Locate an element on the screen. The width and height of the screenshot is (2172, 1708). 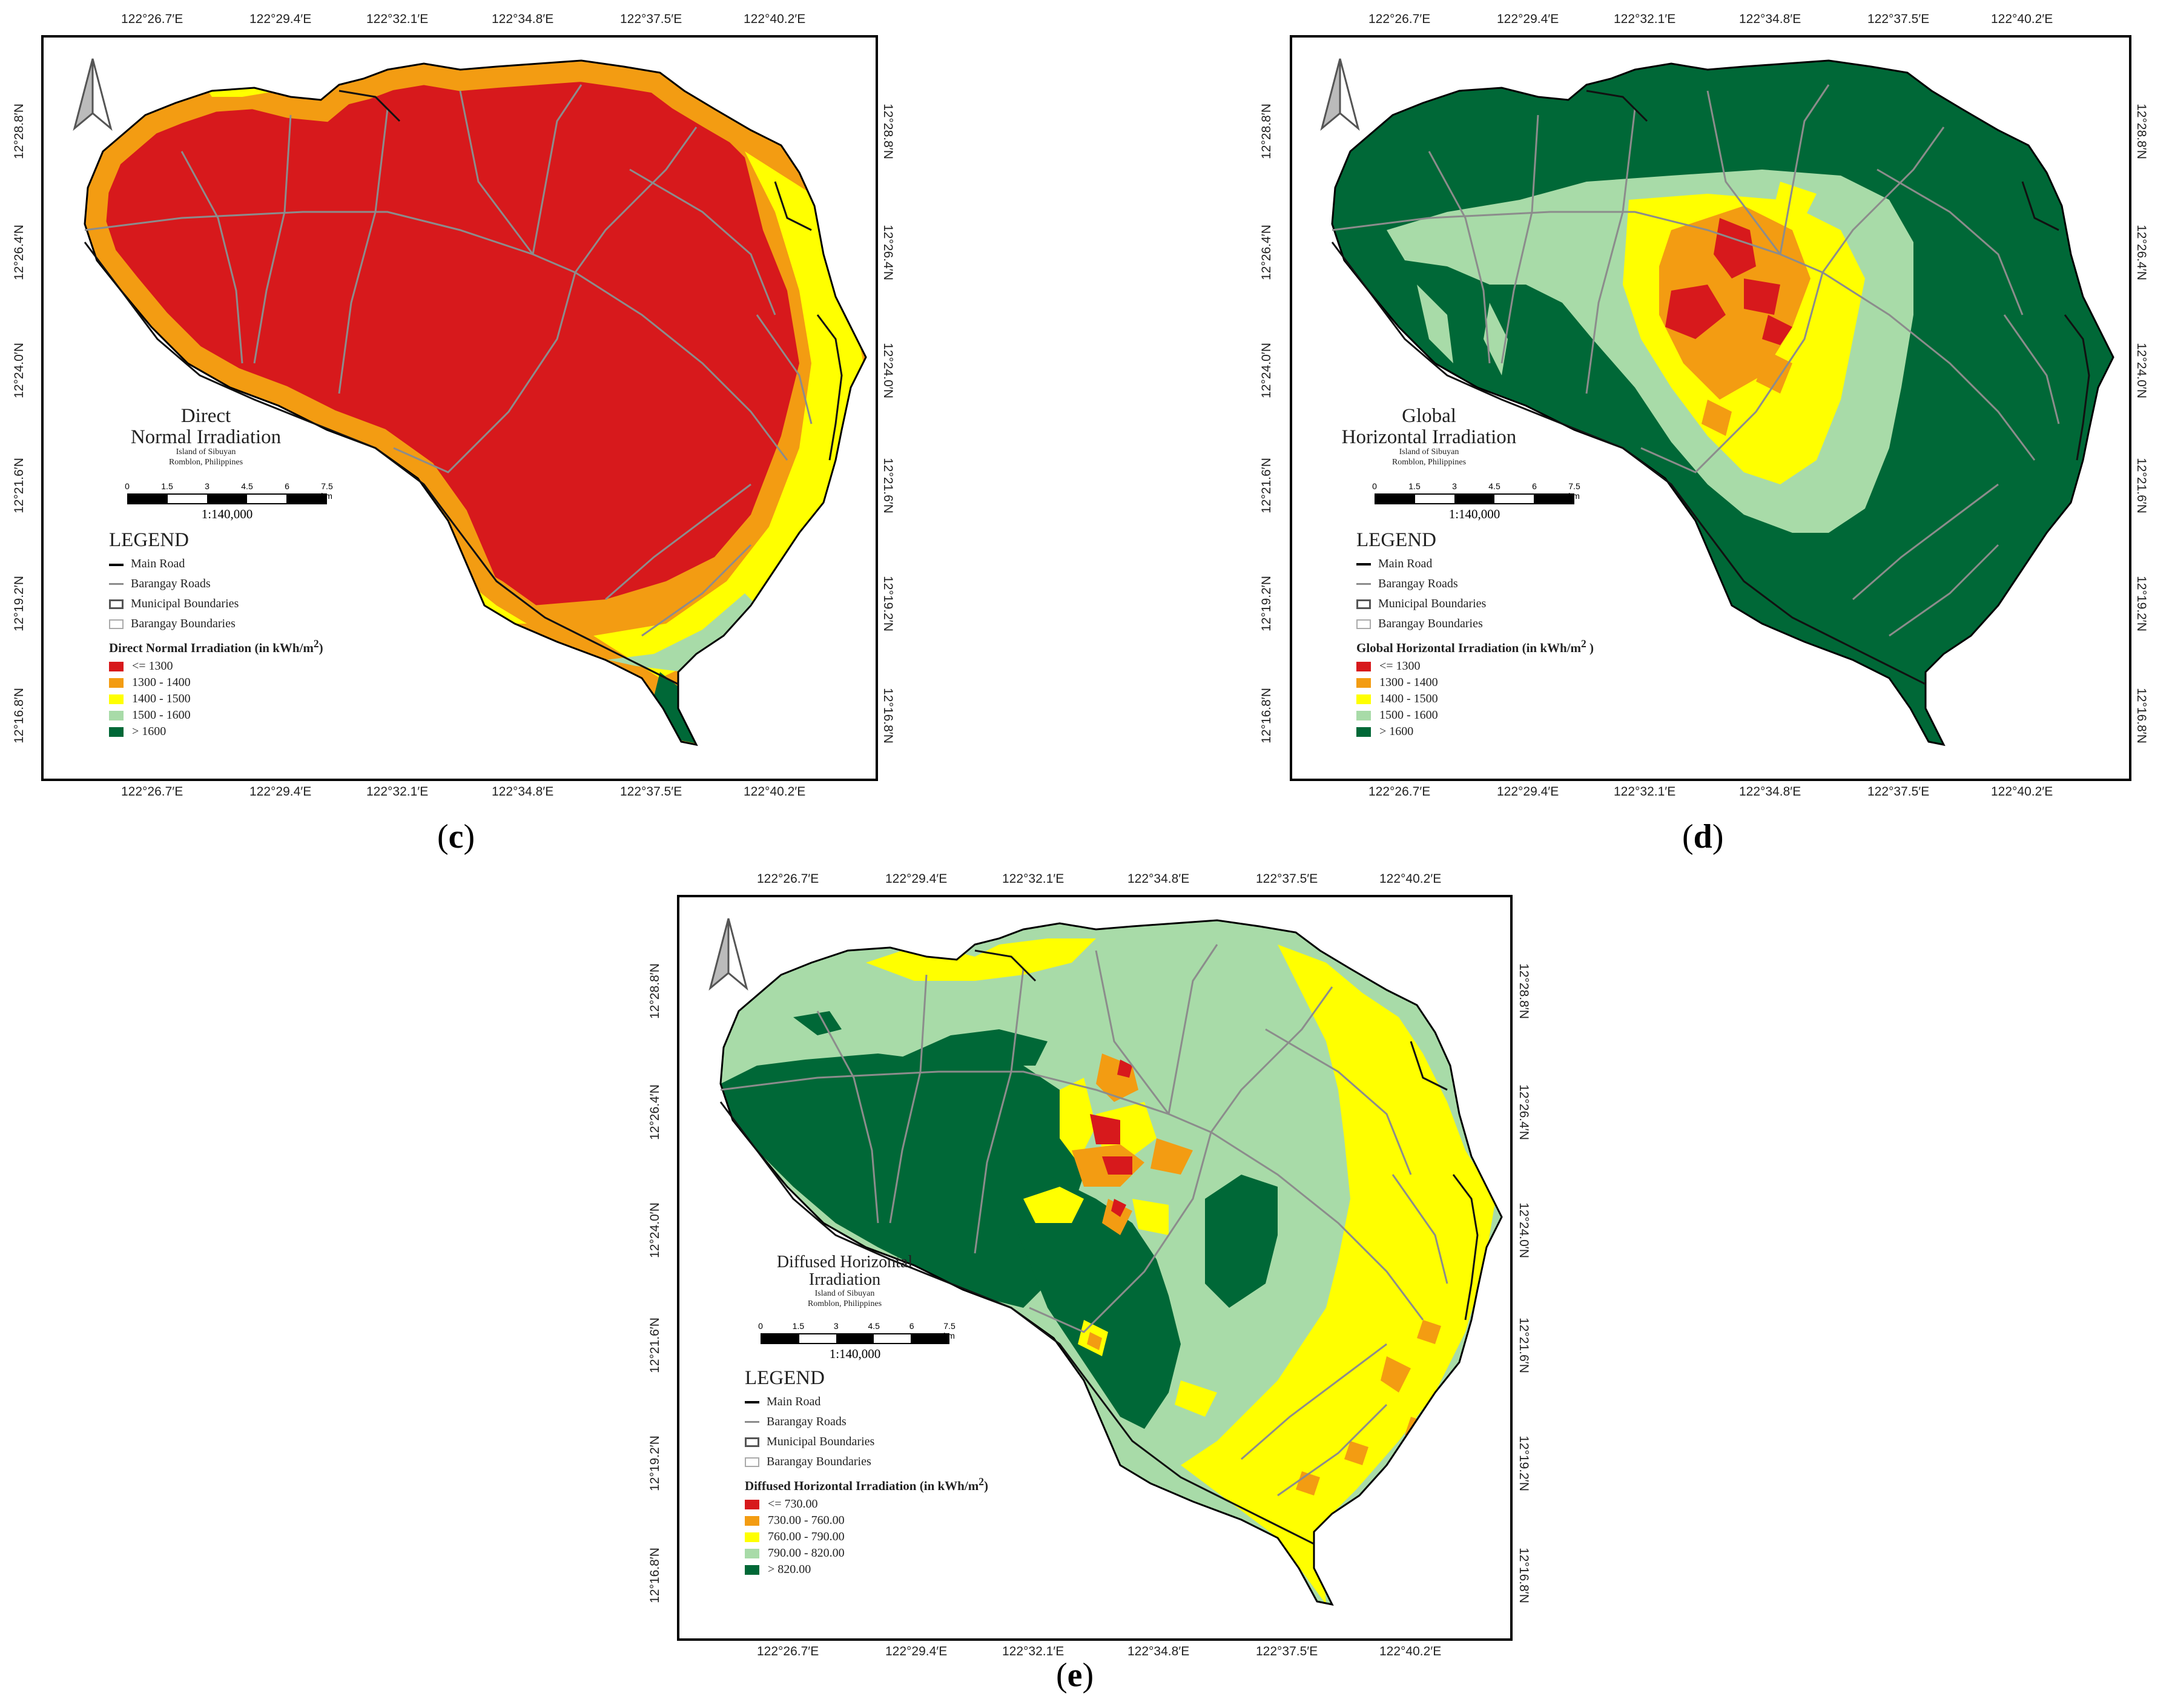
map-title-line1: Global is located at coordinates (1429, 416).